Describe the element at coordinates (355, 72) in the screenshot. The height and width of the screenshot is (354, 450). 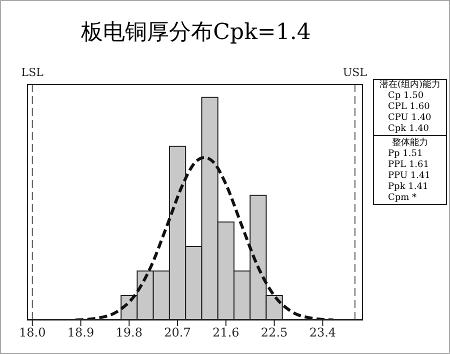
I see `ref-line-label: USL` at that location.